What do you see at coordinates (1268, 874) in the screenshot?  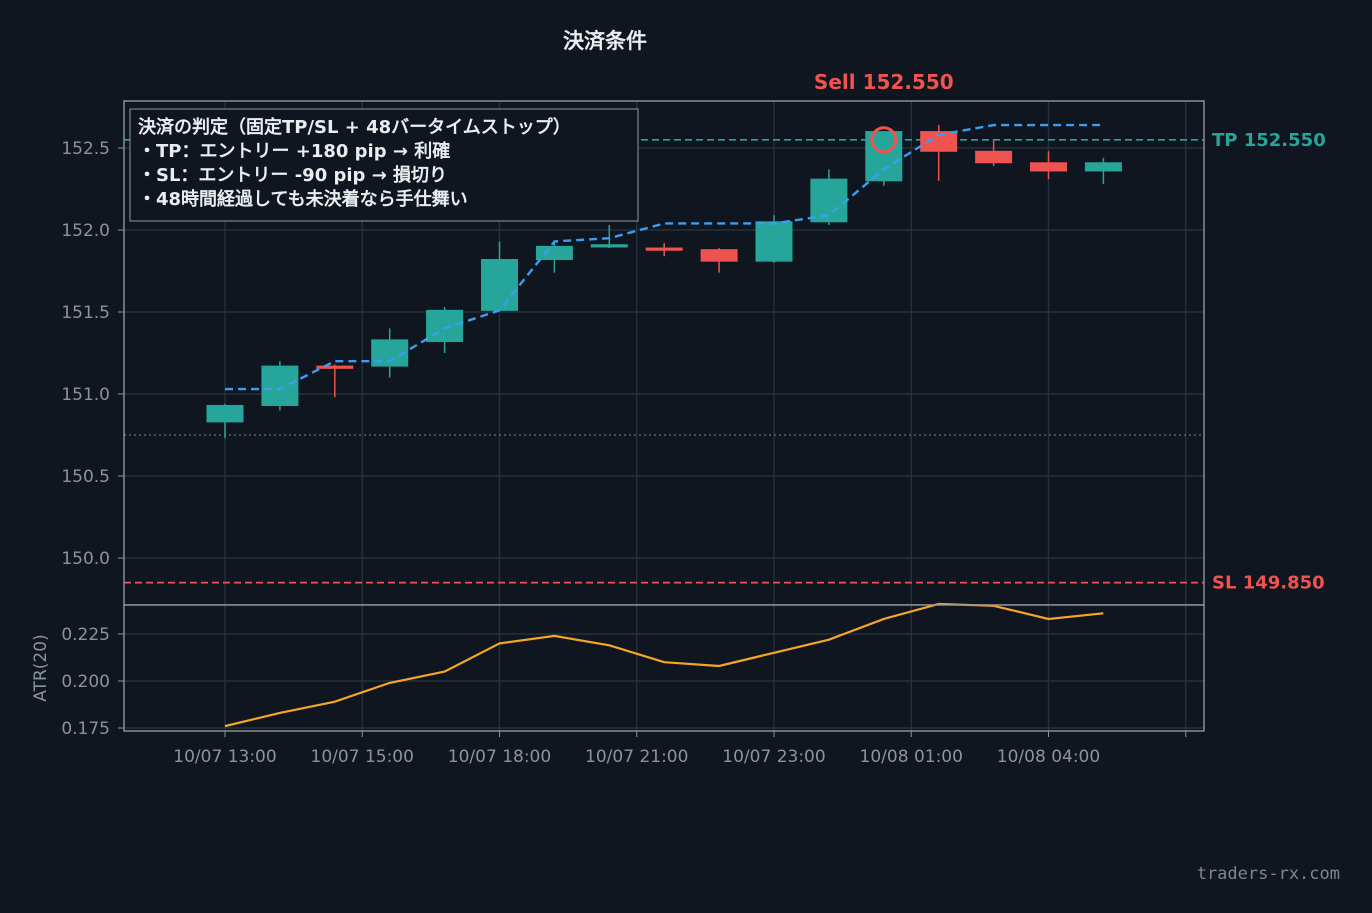 I see `watermark: traders-rx.com` at bounding box center [1268, 874].